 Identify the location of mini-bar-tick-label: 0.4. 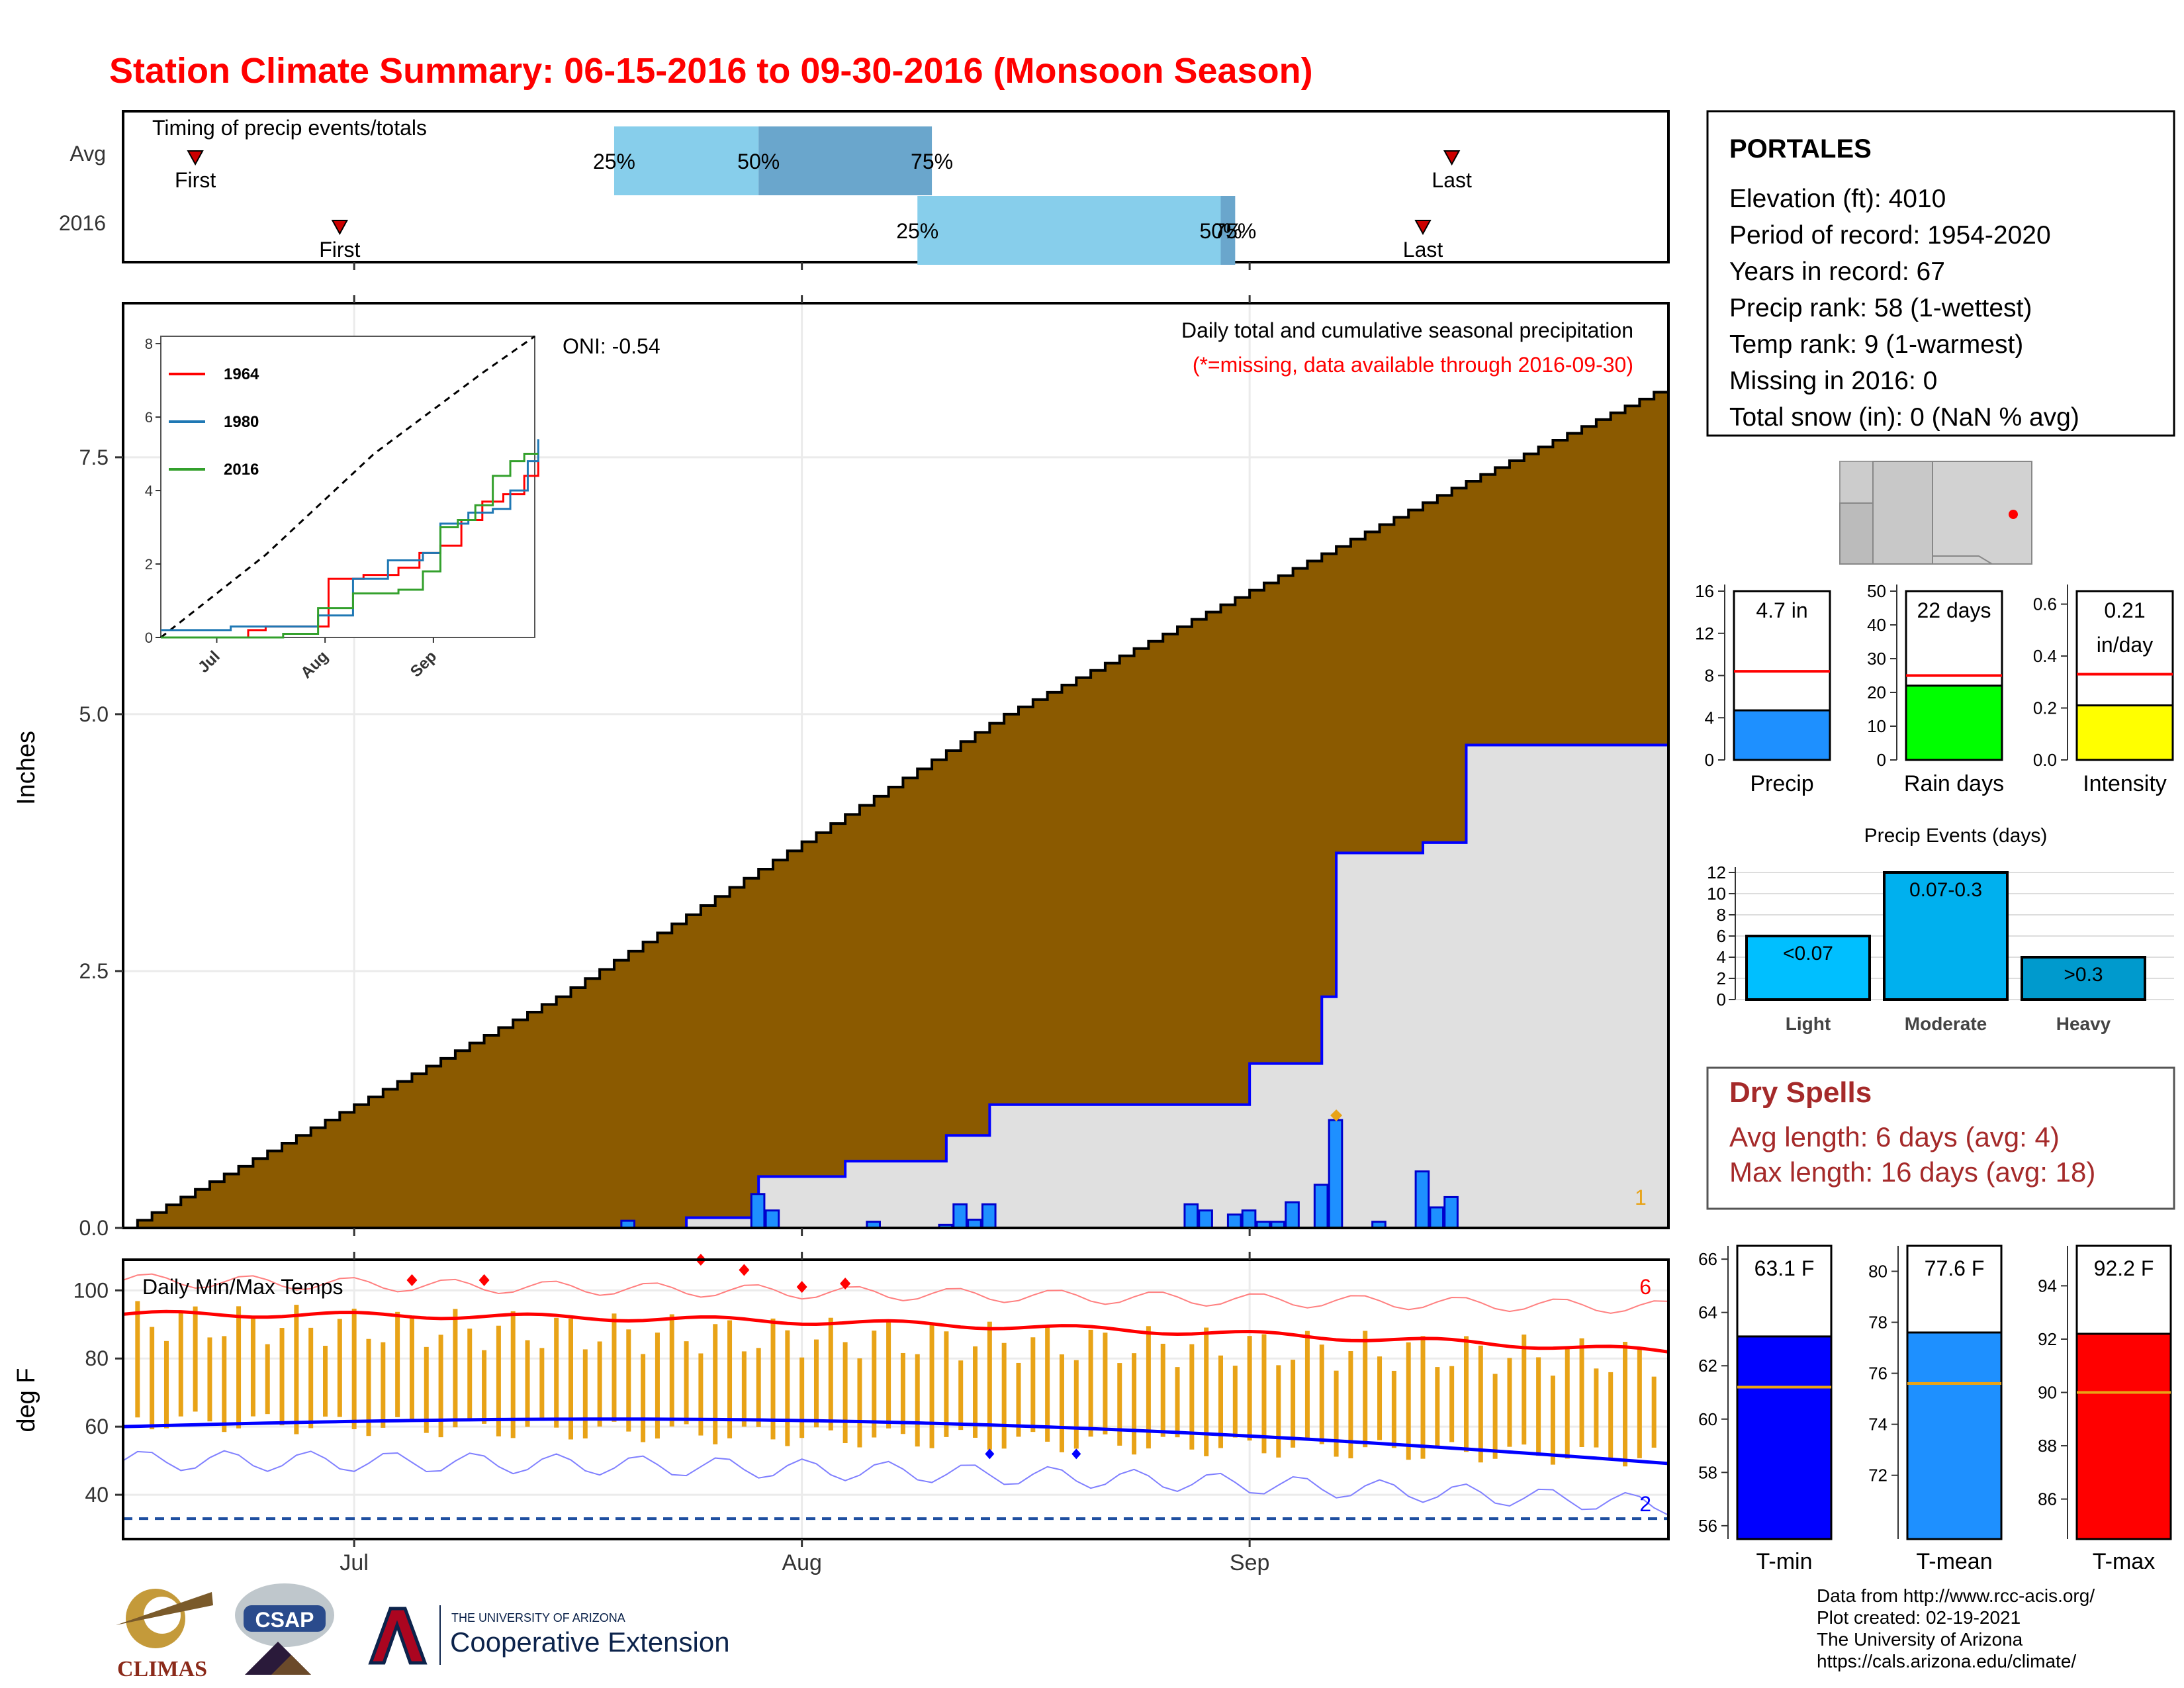
(2045, 656).